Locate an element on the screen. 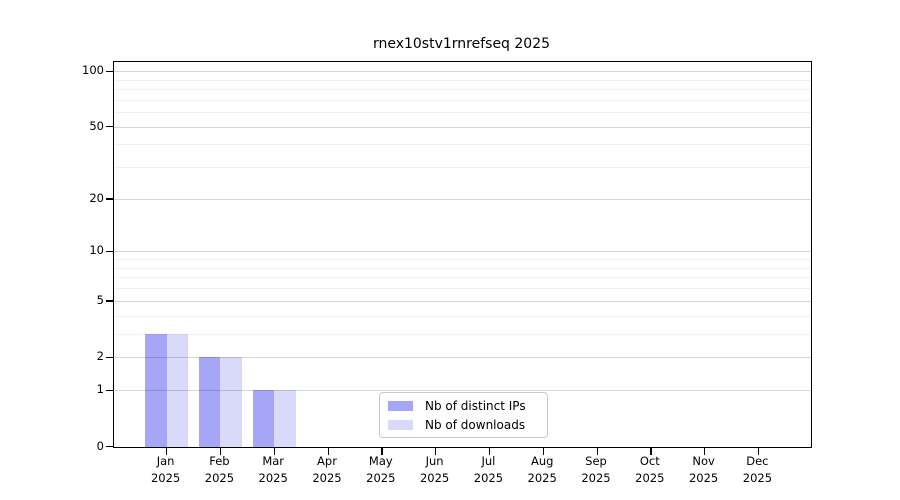 The image size is (900, 500). y-axis-tick-label: 2 is located at coordinates (100, 356).